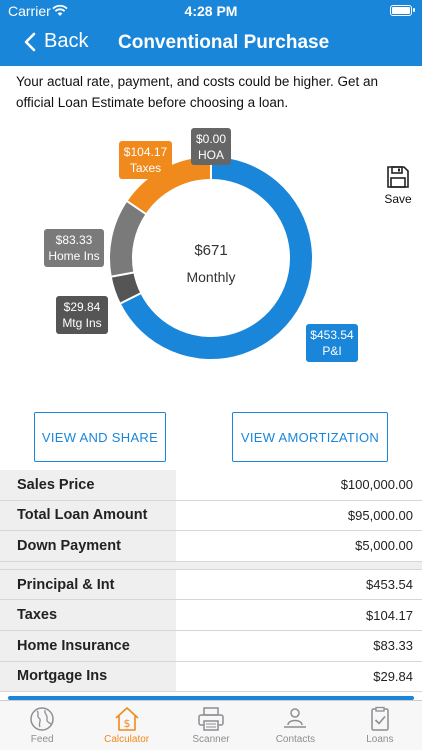 This screenshot has height=750, width=422. What do you see at coordinates (100, 437) in the screenshot?
I see `view-and-share-button: VIEW AND SHARE` at bounding box center [100, 437].